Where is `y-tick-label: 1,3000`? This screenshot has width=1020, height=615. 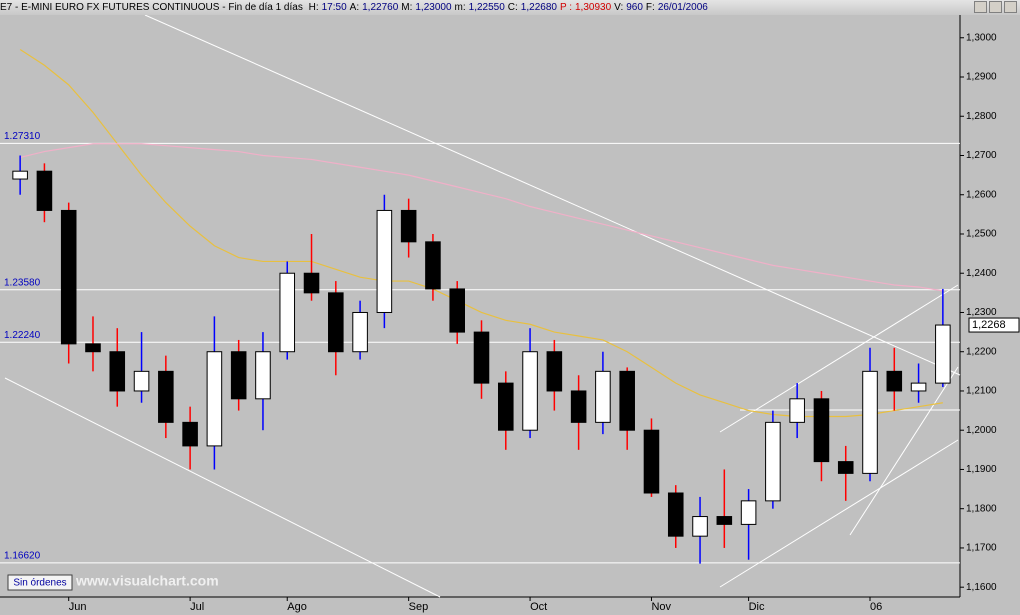
y-tick-label: 1,3000 is located at coordinates (981, 37).